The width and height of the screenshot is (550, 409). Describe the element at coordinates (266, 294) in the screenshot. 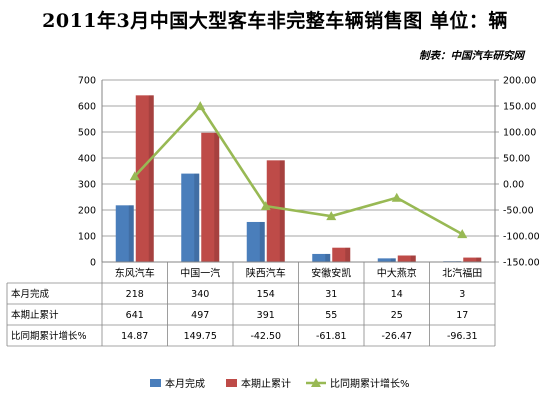

I see `table-cell: 154` at that location.